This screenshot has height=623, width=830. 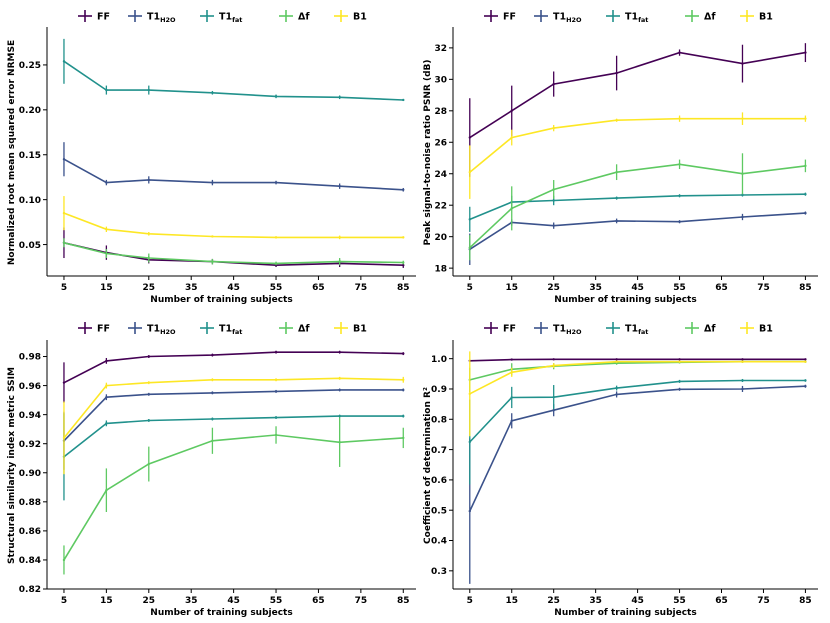 What do you see at coordinates (30, 156) in the screenshot?
I see `y-tick-label: 0.15` at bounding box center [30, 156].